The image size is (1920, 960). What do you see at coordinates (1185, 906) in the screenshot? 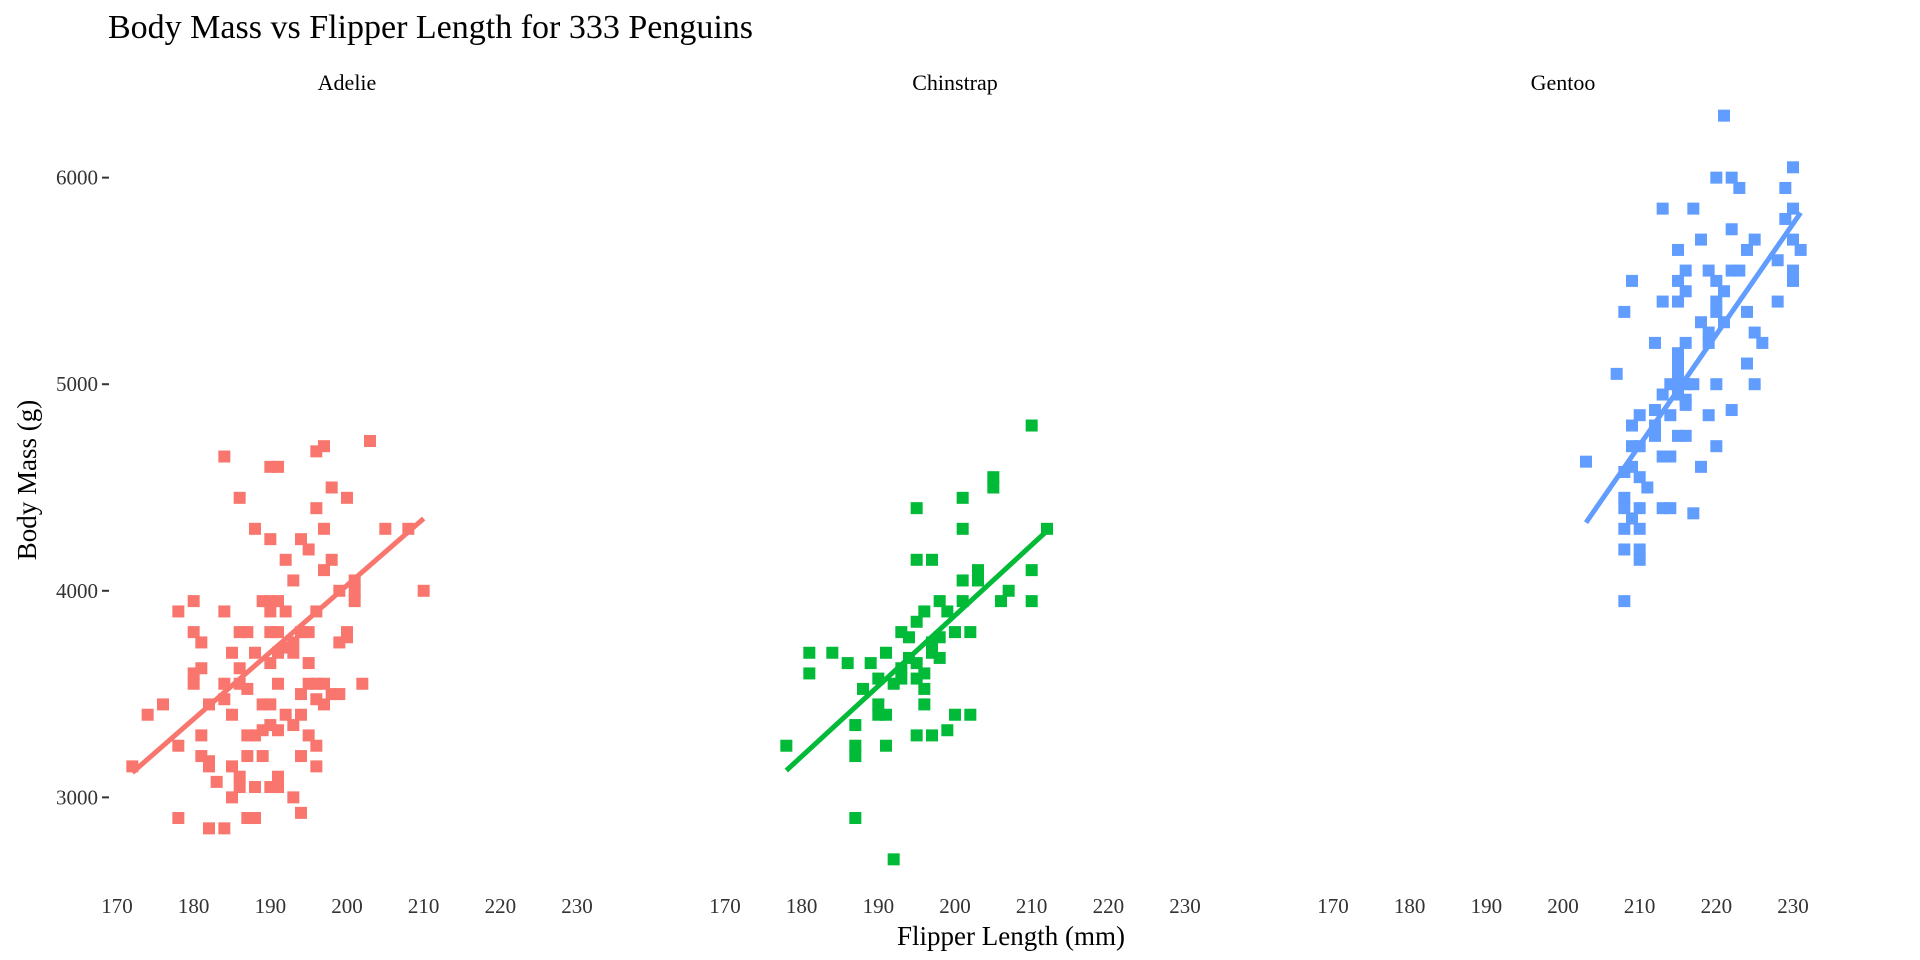
I see `x-tick-label: 230` at bounding box center [1185, 906].